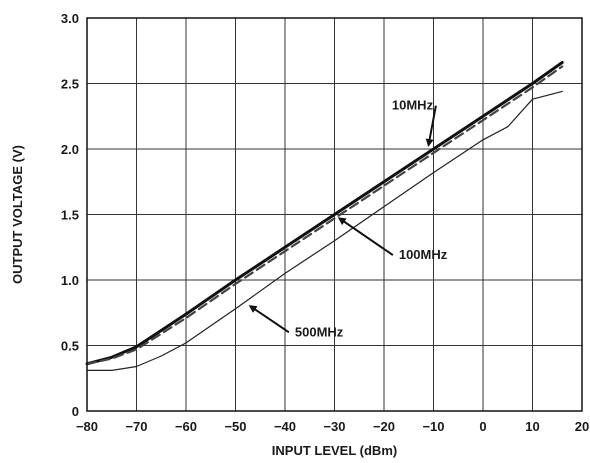 The image size is (590, 463). I want to click on y-axis-ticks: 0 0.5 1.0 1.5 2.0 2.5 3.0, so click(70, 215).